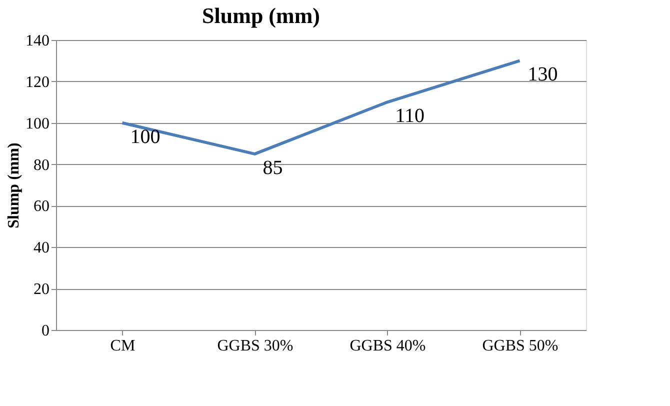 This screenshot has width=670, height=406. I want to click on chart-title: Slump (mm), so click(261, 15).